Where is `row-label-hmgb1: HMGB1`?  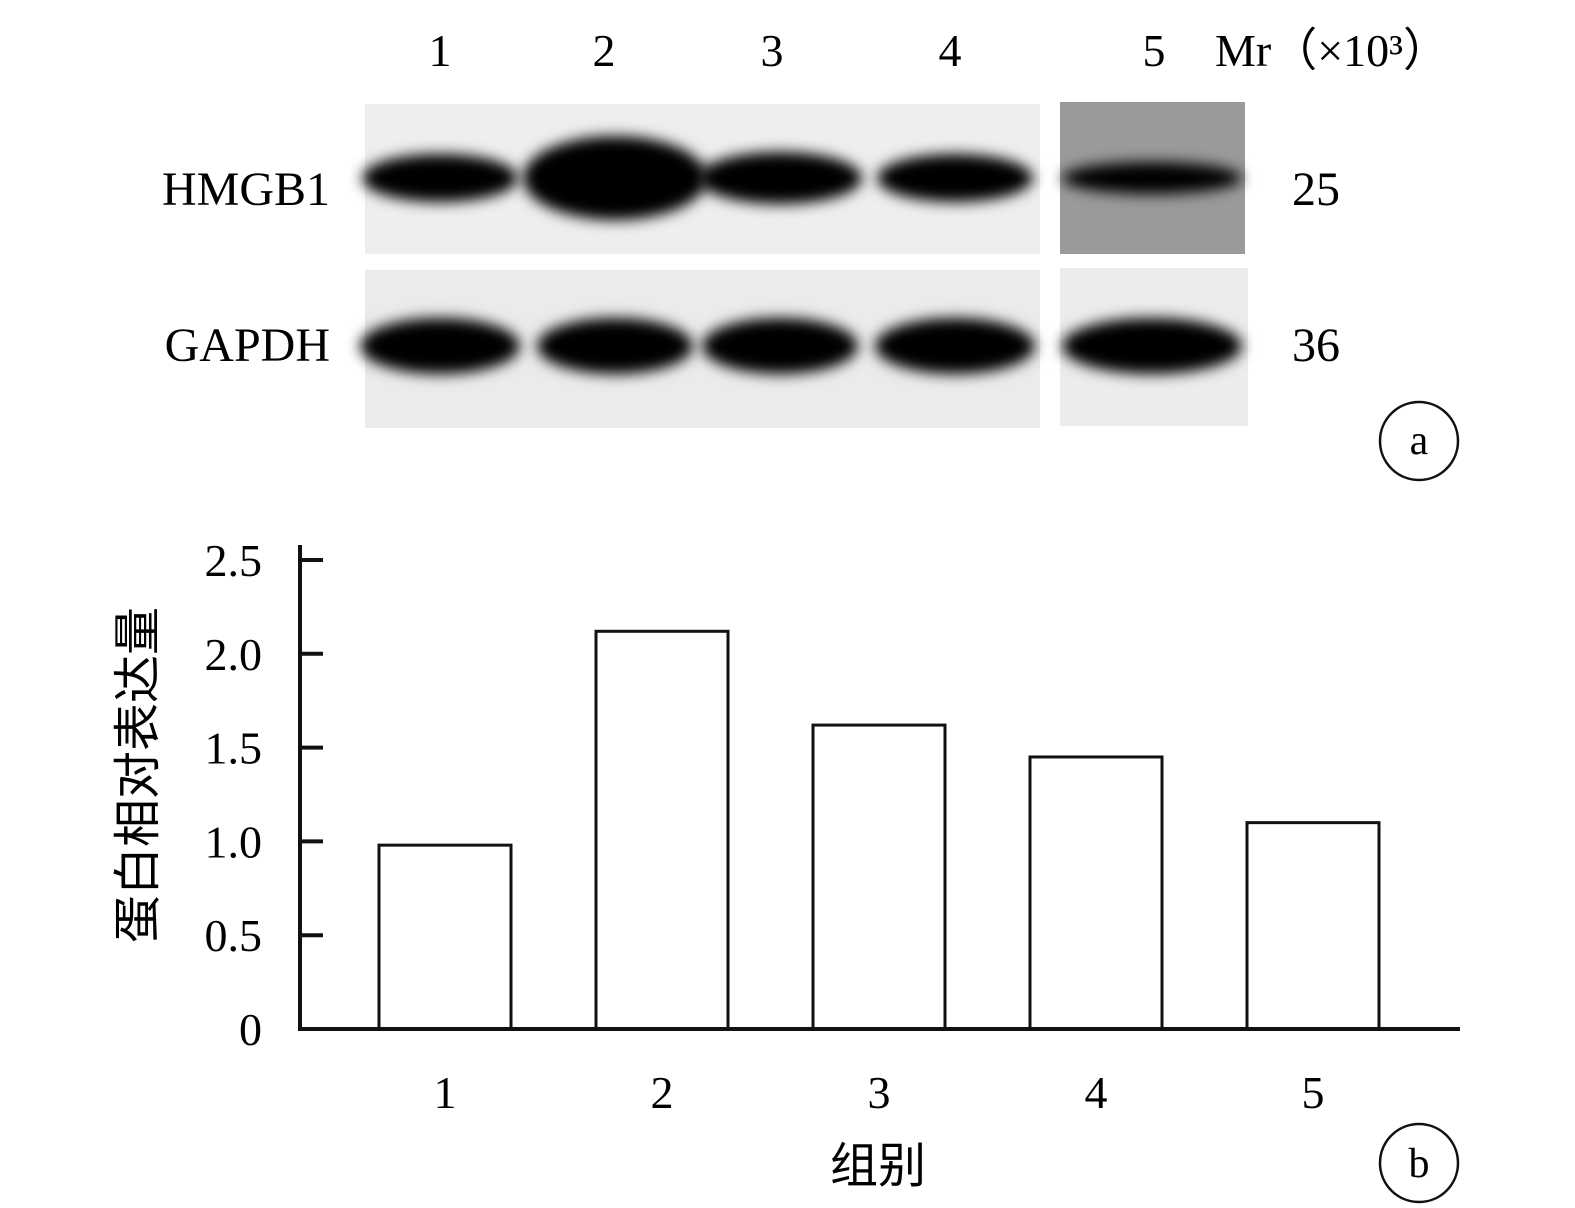 row-label-hmgb1: HMGB1 is located at coordinates (246, 189).